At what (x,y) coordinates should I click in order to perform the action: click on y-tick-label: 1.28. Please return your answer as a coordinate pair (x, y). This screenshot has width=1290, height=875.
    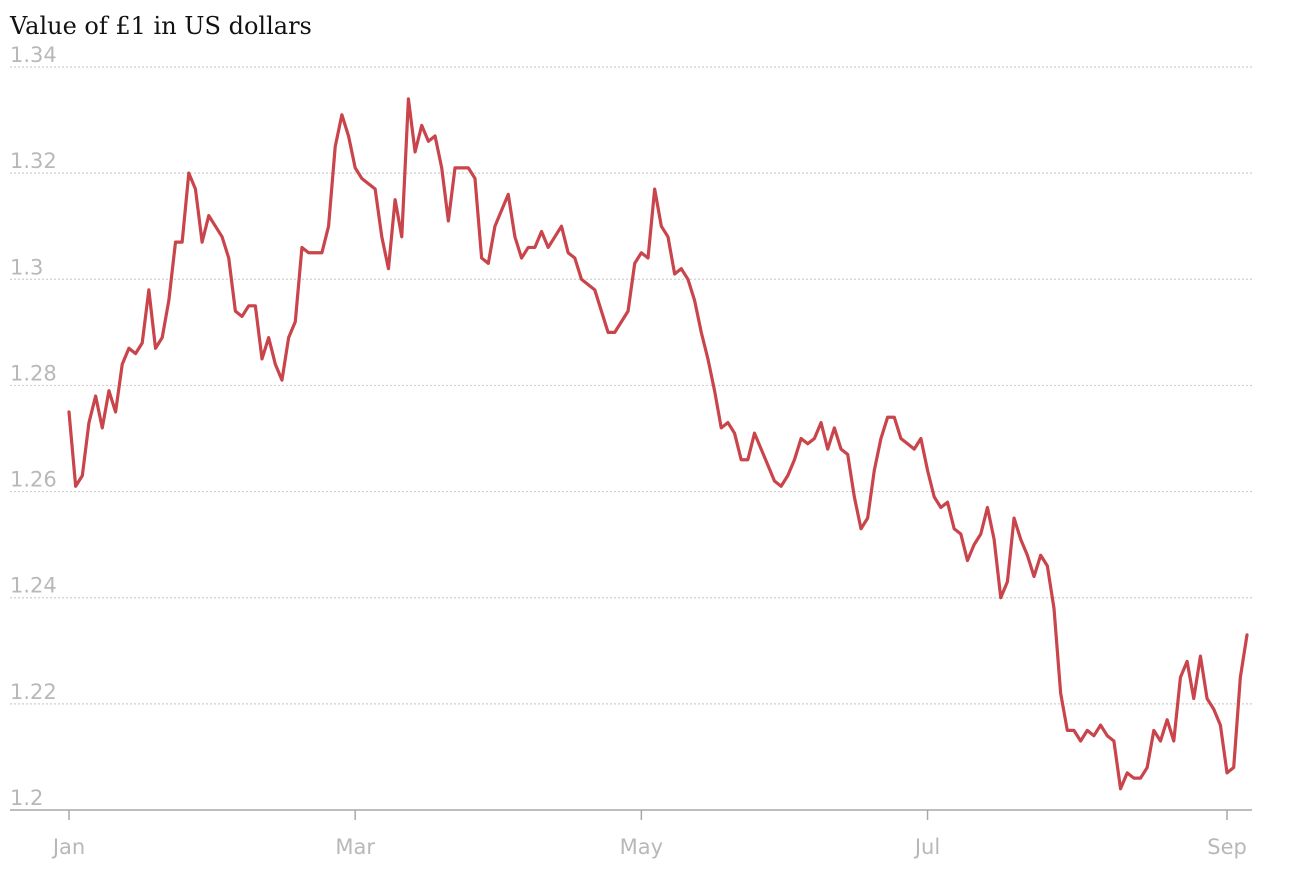
    Looking at the image, I should click on (33, 373).